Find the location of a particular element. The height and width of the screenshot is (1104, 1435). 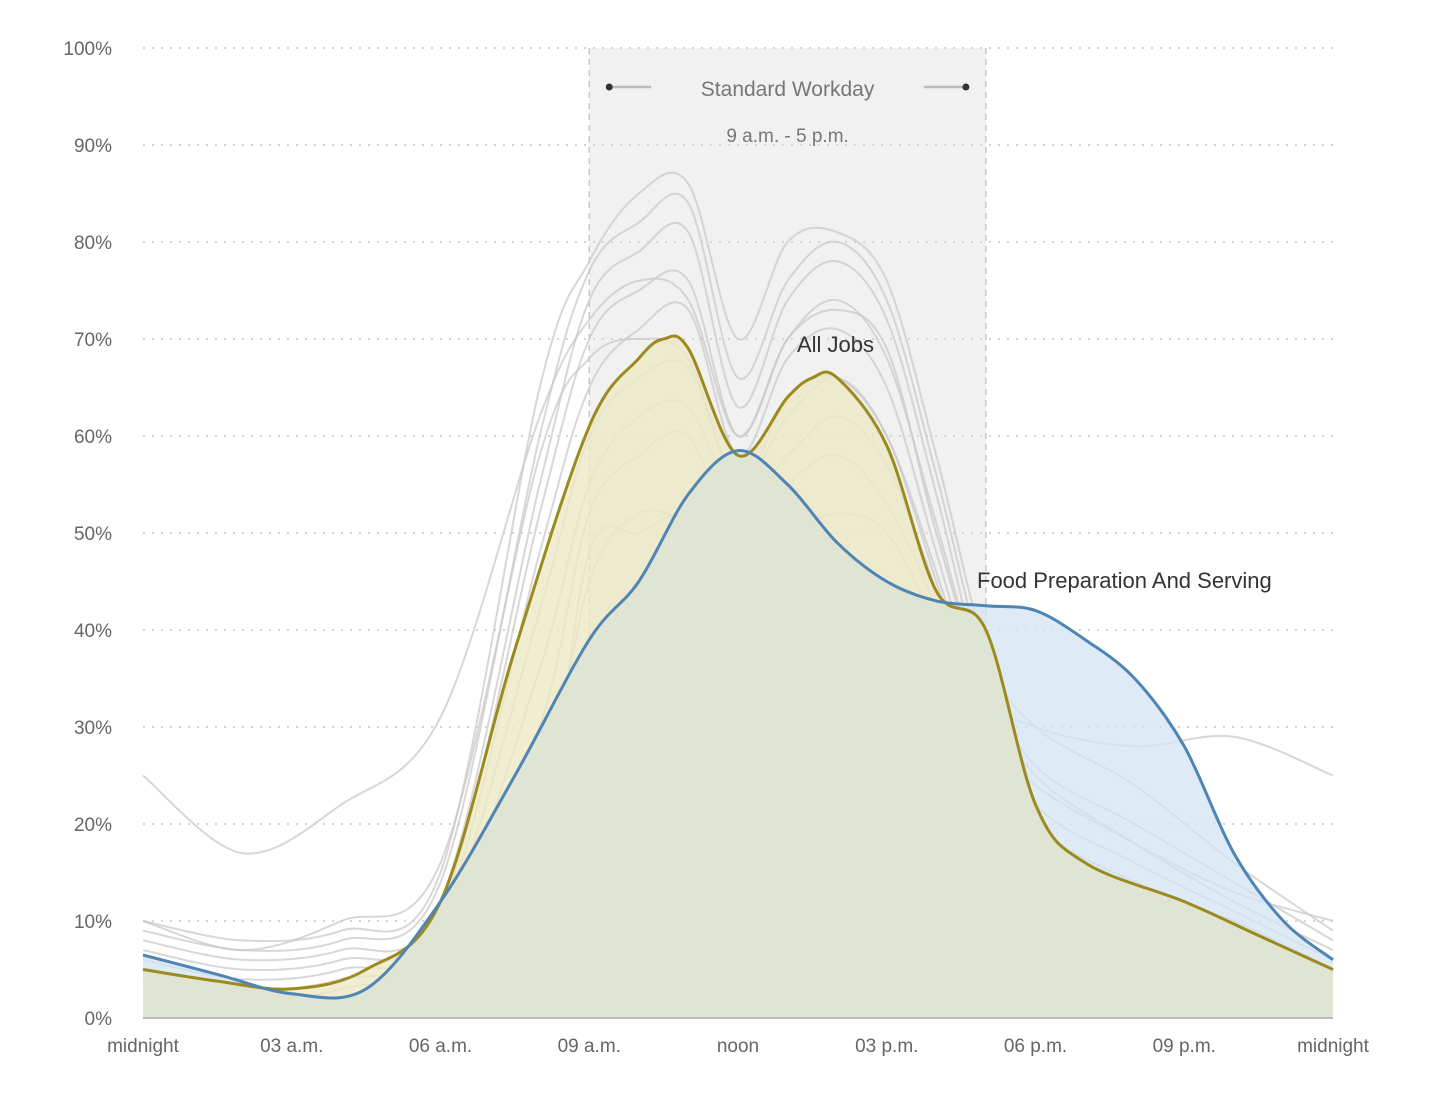

y-tick-label: 50% is located at coordinates (93, 534).